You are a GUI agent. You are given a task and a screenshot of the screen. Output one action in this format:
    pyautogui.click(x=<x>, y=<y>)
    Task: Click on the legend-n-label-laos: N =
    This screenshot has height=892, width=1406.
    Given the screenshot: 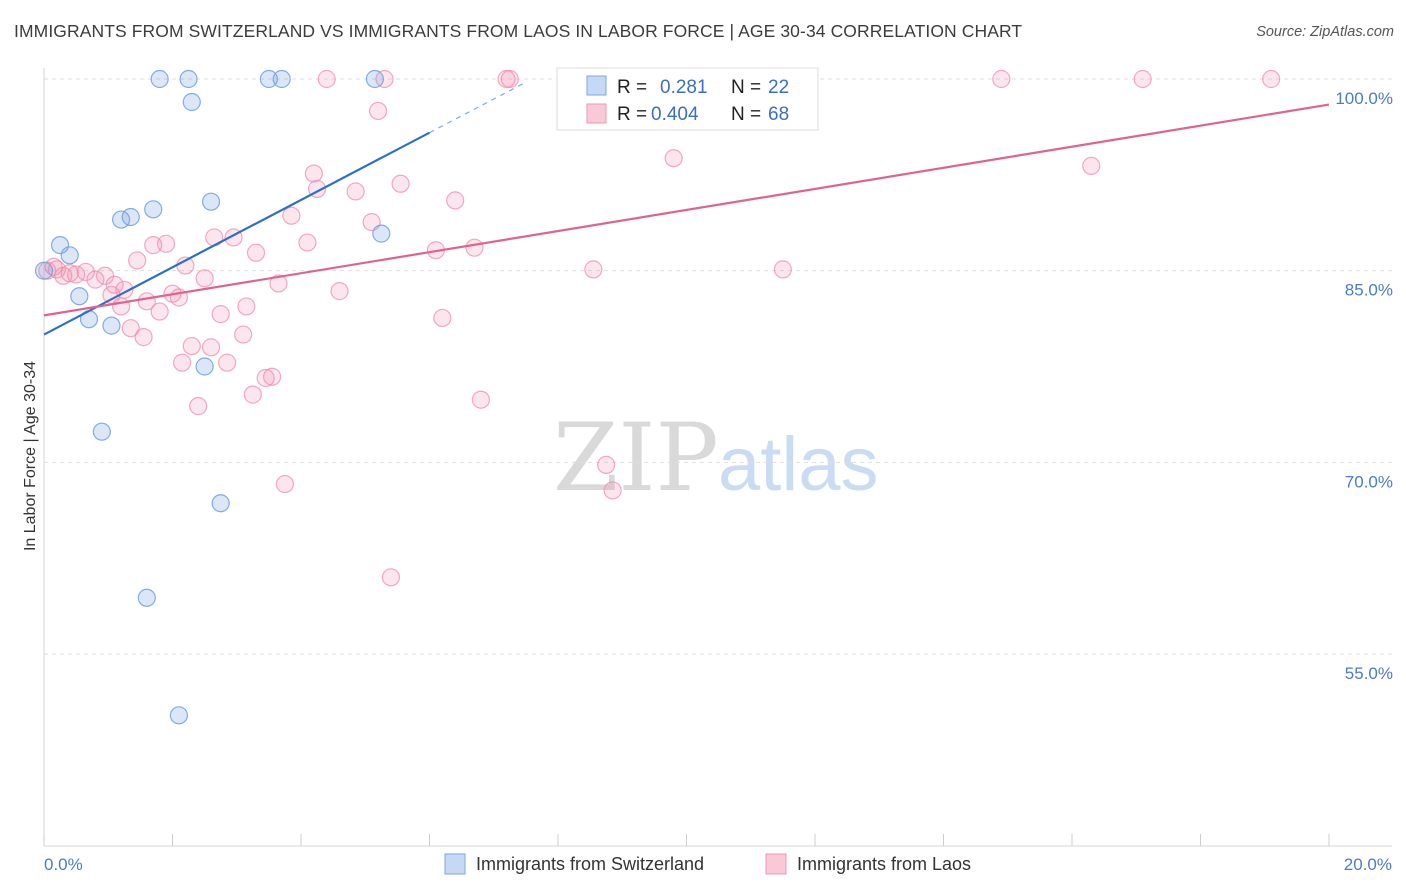 What is the action you would take?
    pyautogui.click(x=746, y=114)
    